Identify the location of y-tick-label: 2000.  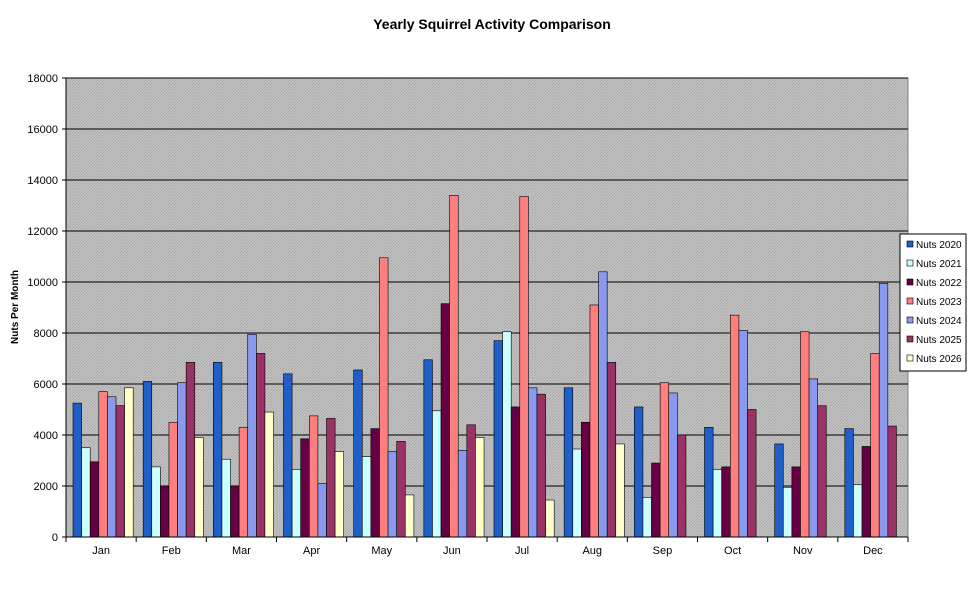
(46, 487).